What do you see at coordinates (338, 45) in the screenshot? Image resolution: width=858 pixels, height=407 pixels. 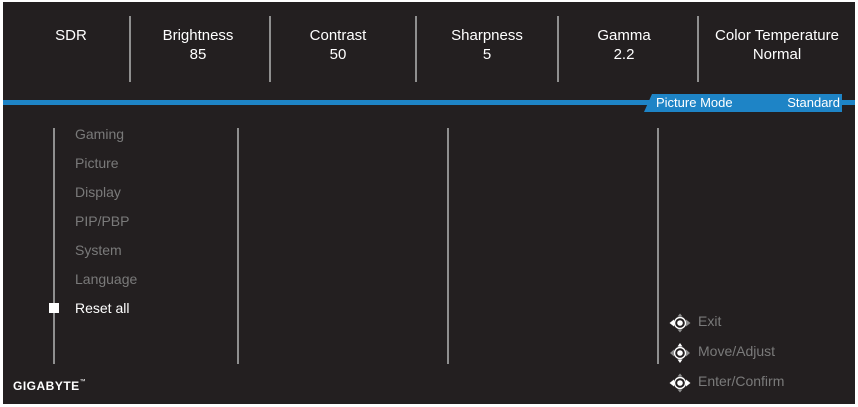 I see `status-contrast: Contrast 50` at bounding box center [338, 45].